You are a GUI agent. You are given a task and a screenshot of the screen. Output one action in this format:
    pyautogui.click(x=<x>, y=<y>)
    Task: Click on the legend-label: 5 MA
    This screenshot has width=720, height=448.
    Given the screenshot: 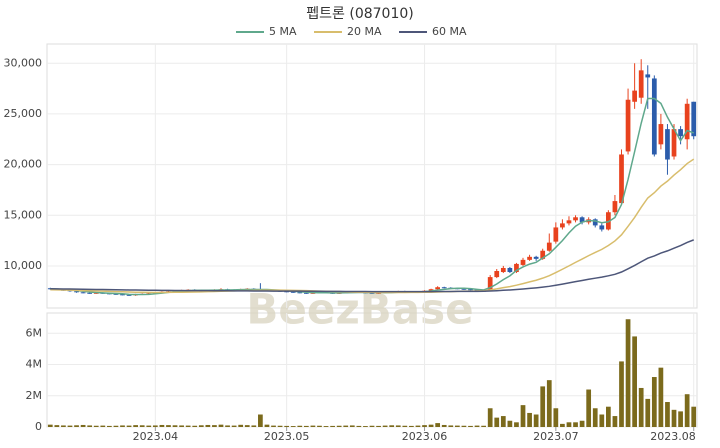 What is the action you would take?
    pyautogui.click(x=283, y=31)
    